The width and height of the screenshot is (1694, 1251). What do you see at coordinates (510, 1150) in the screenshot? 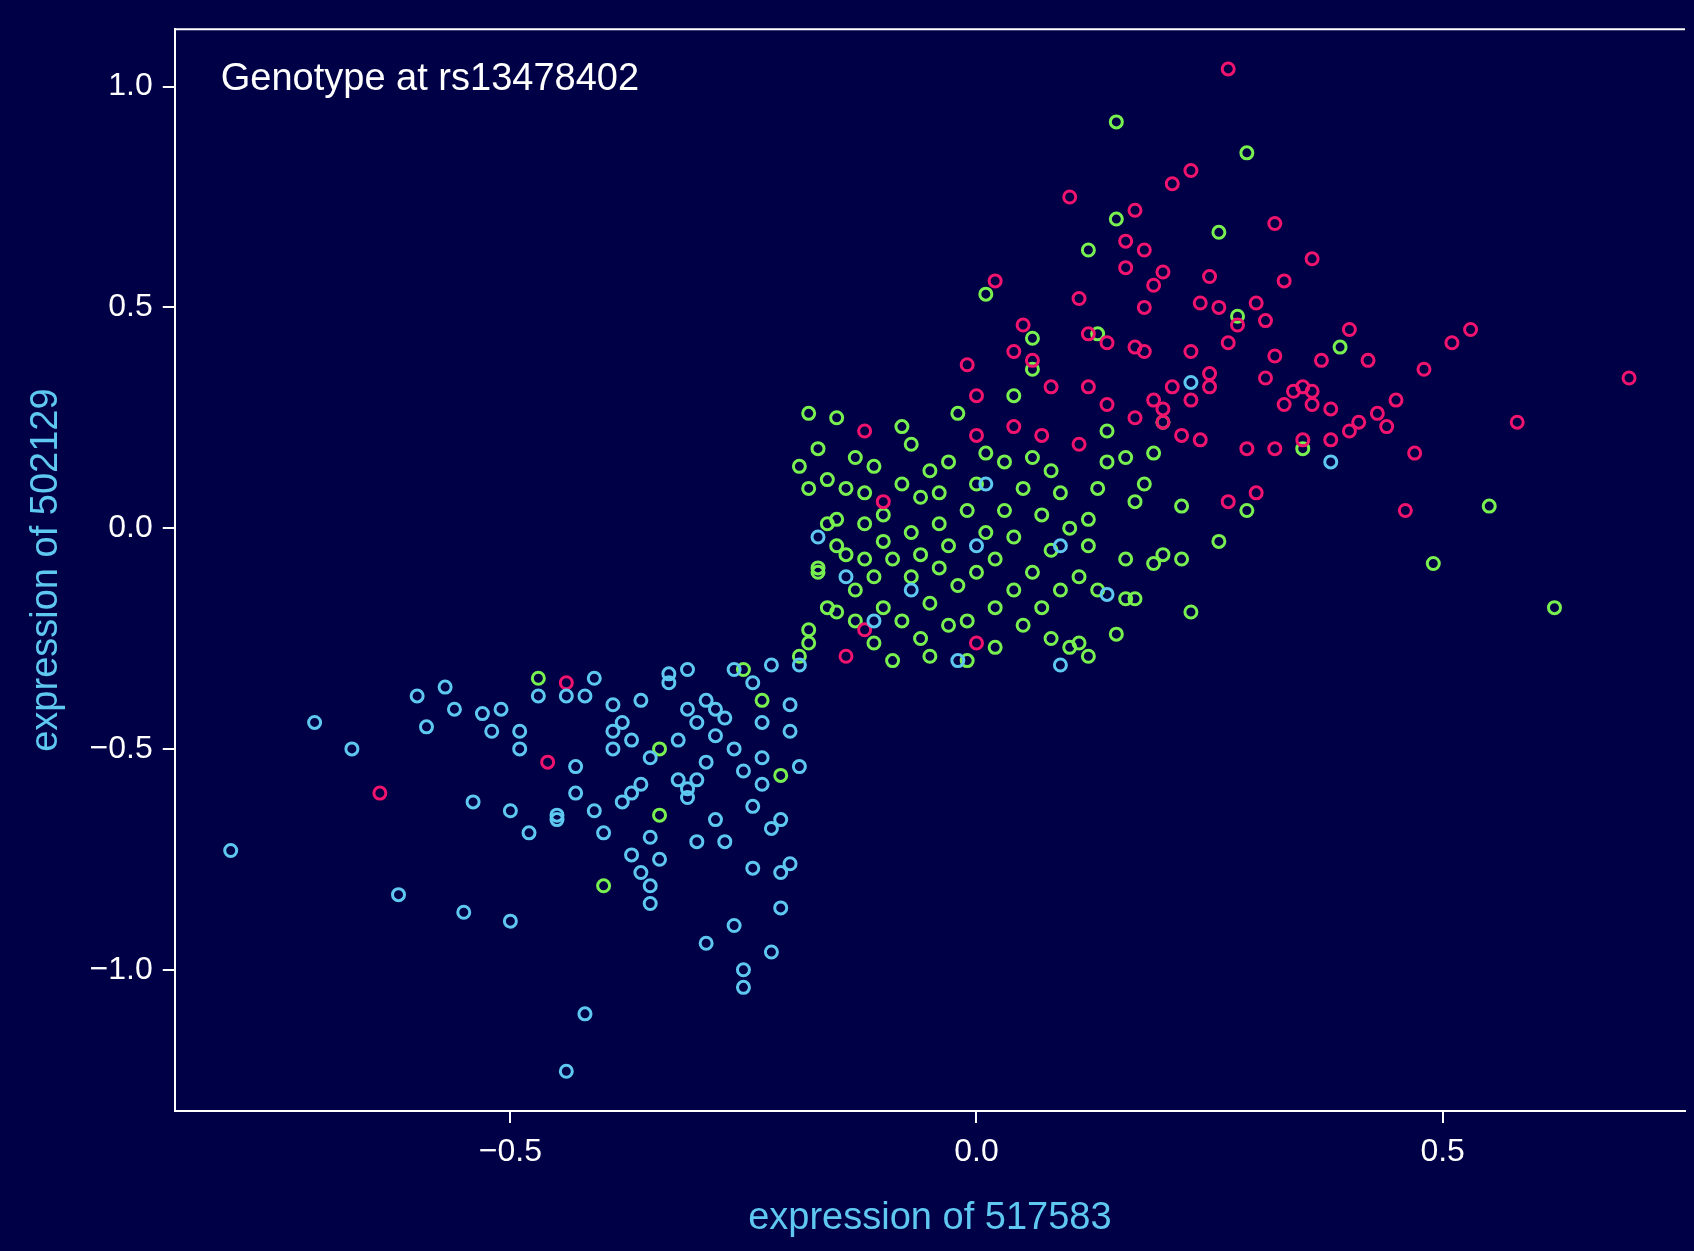
I see `x-tick-label: −0.5` at bounding box center [510, 1150].